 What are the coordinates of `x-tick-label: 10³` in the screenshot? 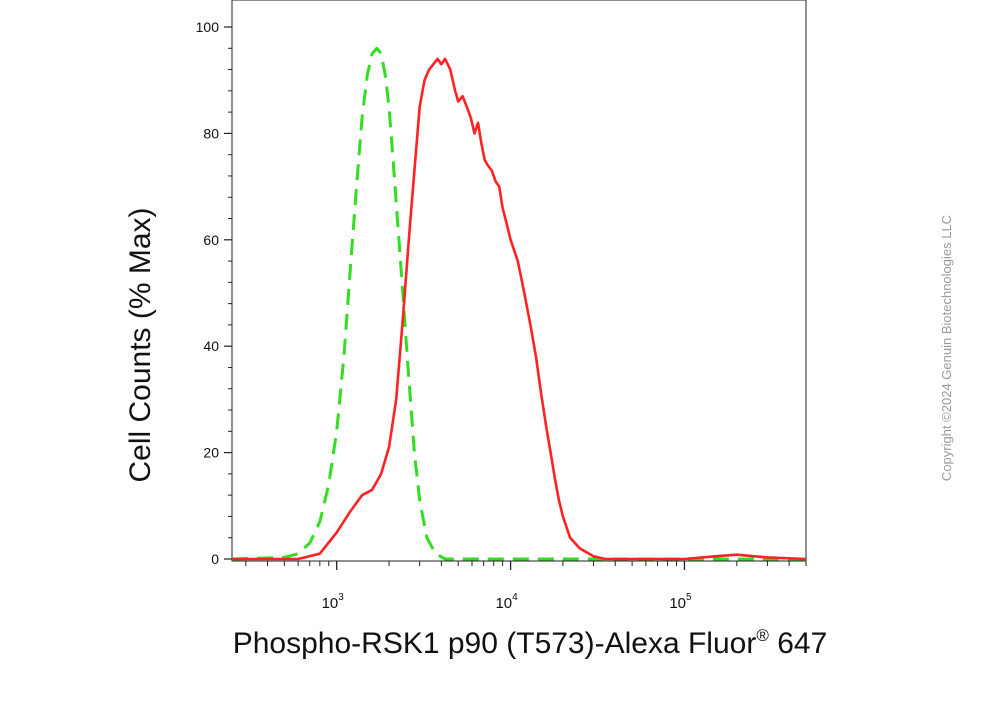 It's located at (333, 602).